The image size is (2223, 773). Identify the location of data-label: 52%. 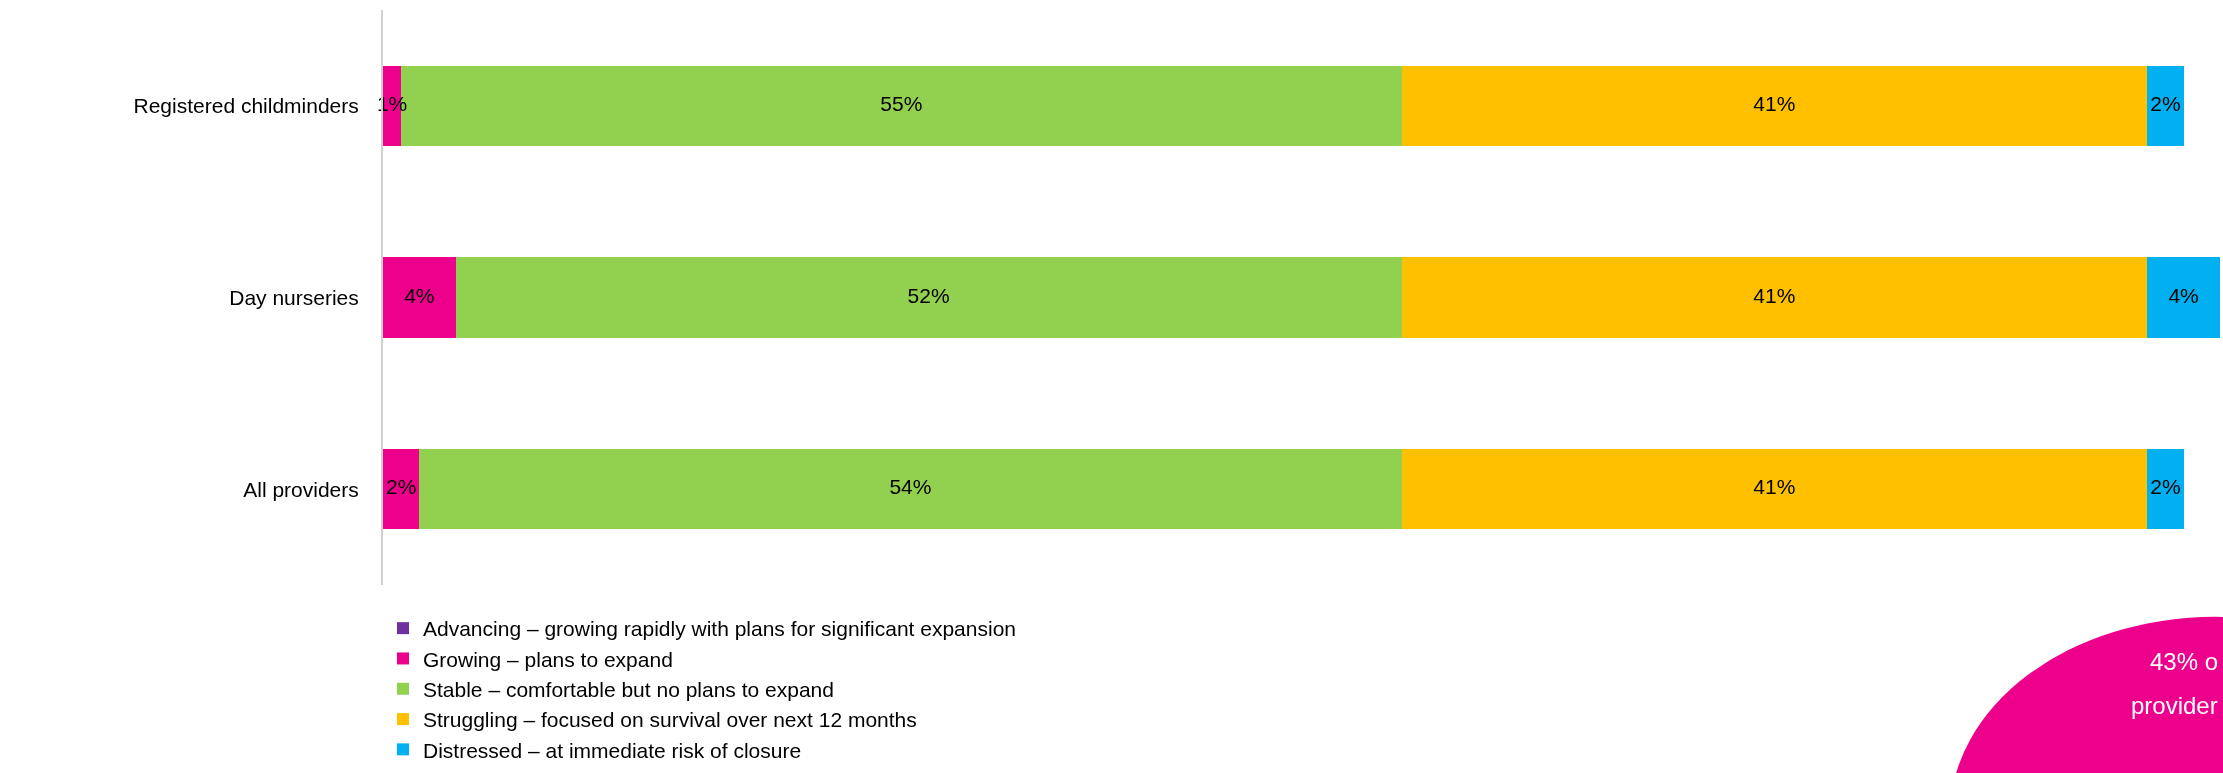
(928, 295).